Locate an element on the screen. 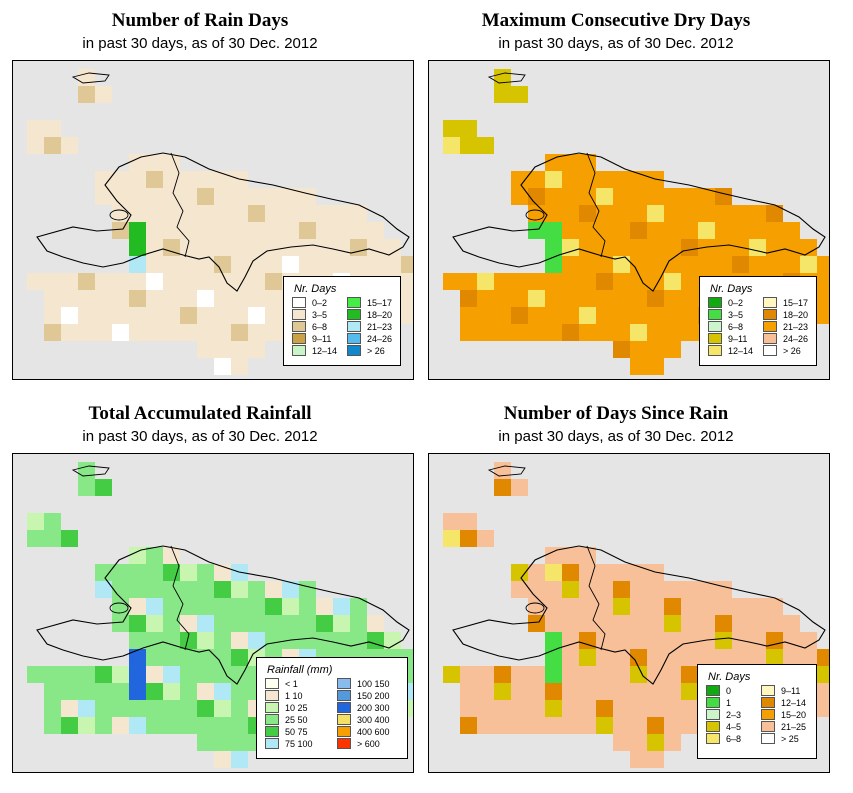  legend-label: 0 is located at coordinates (729, 690).